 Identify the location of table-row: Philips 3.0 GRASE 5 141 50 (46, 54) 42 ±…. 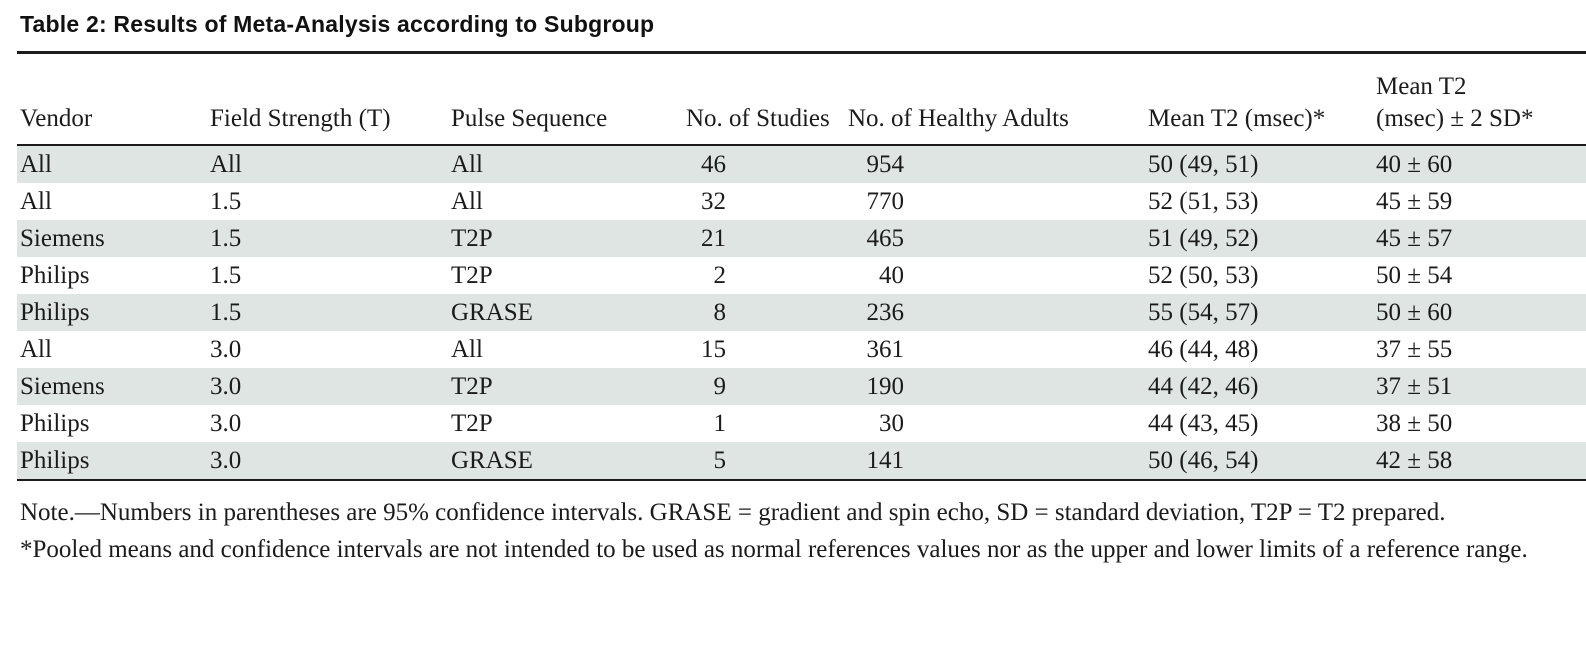
(801, 460).